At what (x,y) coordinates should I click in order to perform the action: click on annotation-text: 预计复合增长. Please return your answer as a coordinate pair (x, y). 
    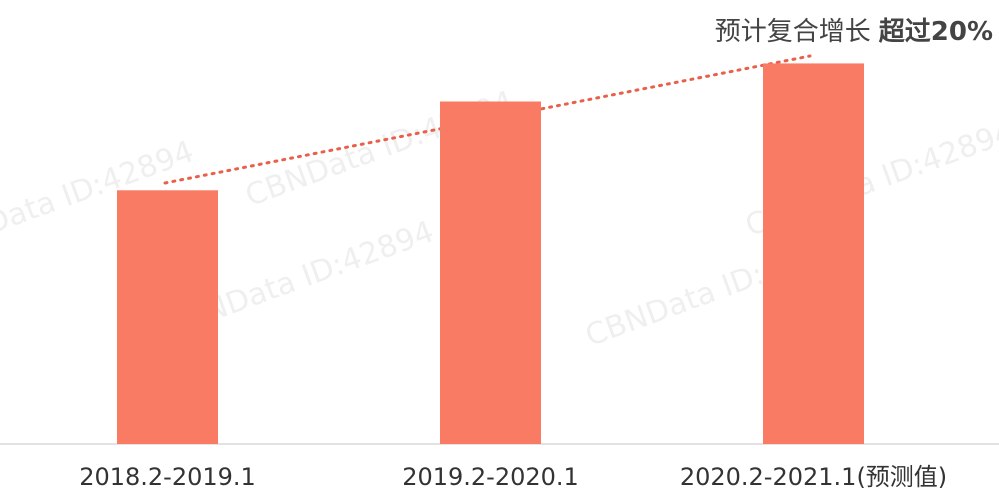
    Looking at the image, I should click on (793, 32).